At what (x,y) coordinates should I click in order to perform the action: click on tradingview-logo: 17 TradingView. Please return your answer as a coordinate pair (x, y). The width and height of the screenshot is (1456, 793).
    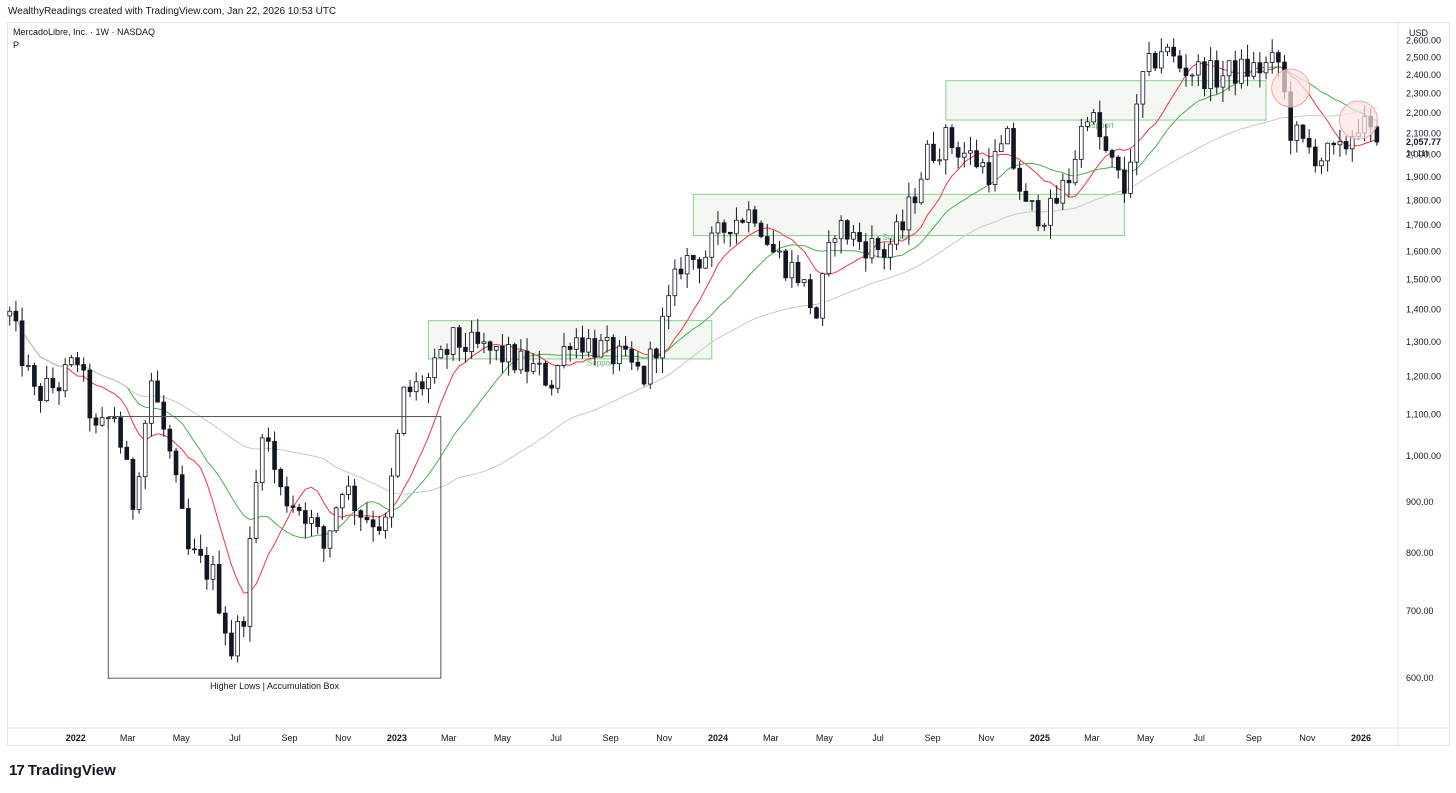
    Looking at the image, I should click on (62, 770).